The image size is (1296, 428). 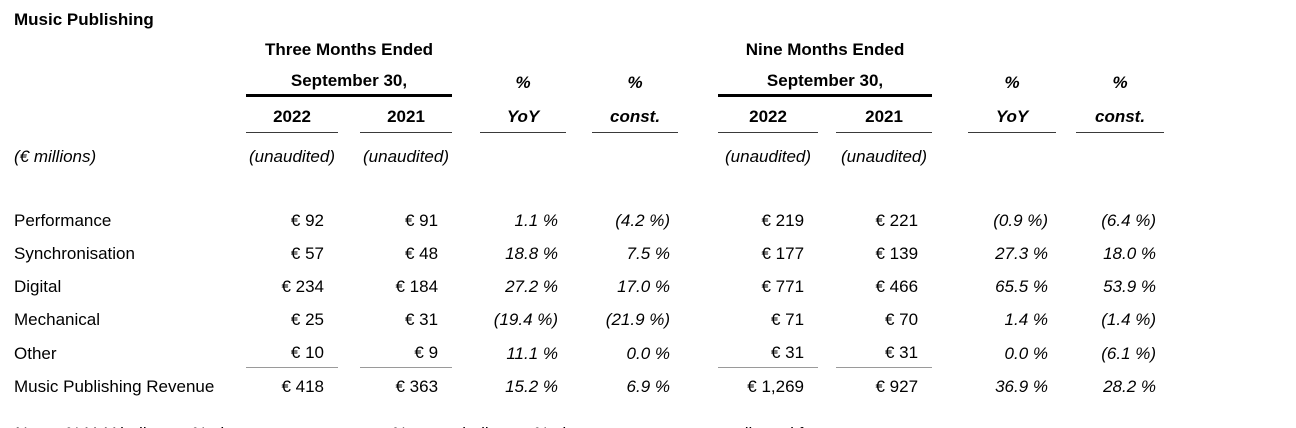 I want to click on value-cell: € 466, so click(x=897, y=286).